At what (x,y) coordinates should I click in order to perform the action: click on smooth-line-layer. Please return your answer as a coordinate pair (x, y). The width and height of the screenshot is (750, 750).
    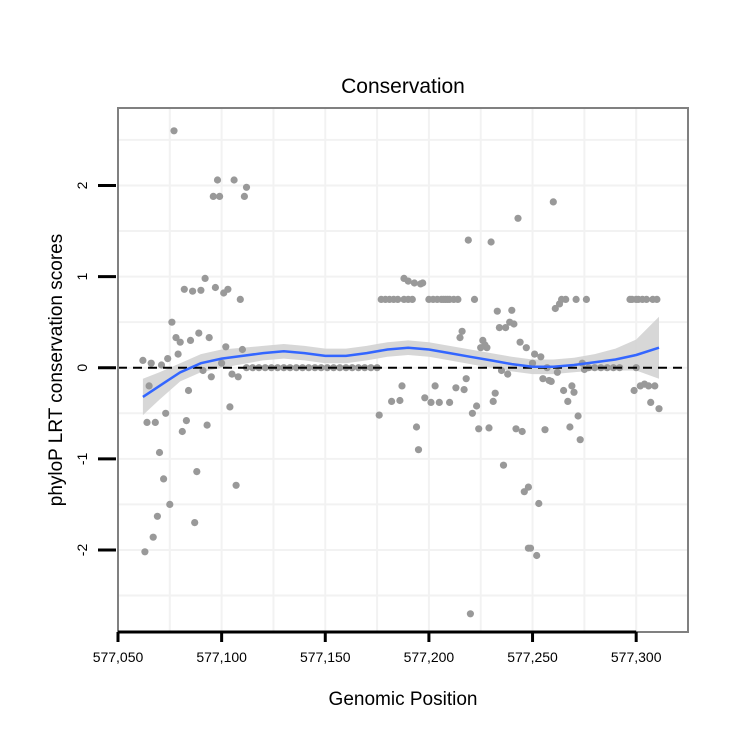
    Looking at the image, I should click on (401, 372).